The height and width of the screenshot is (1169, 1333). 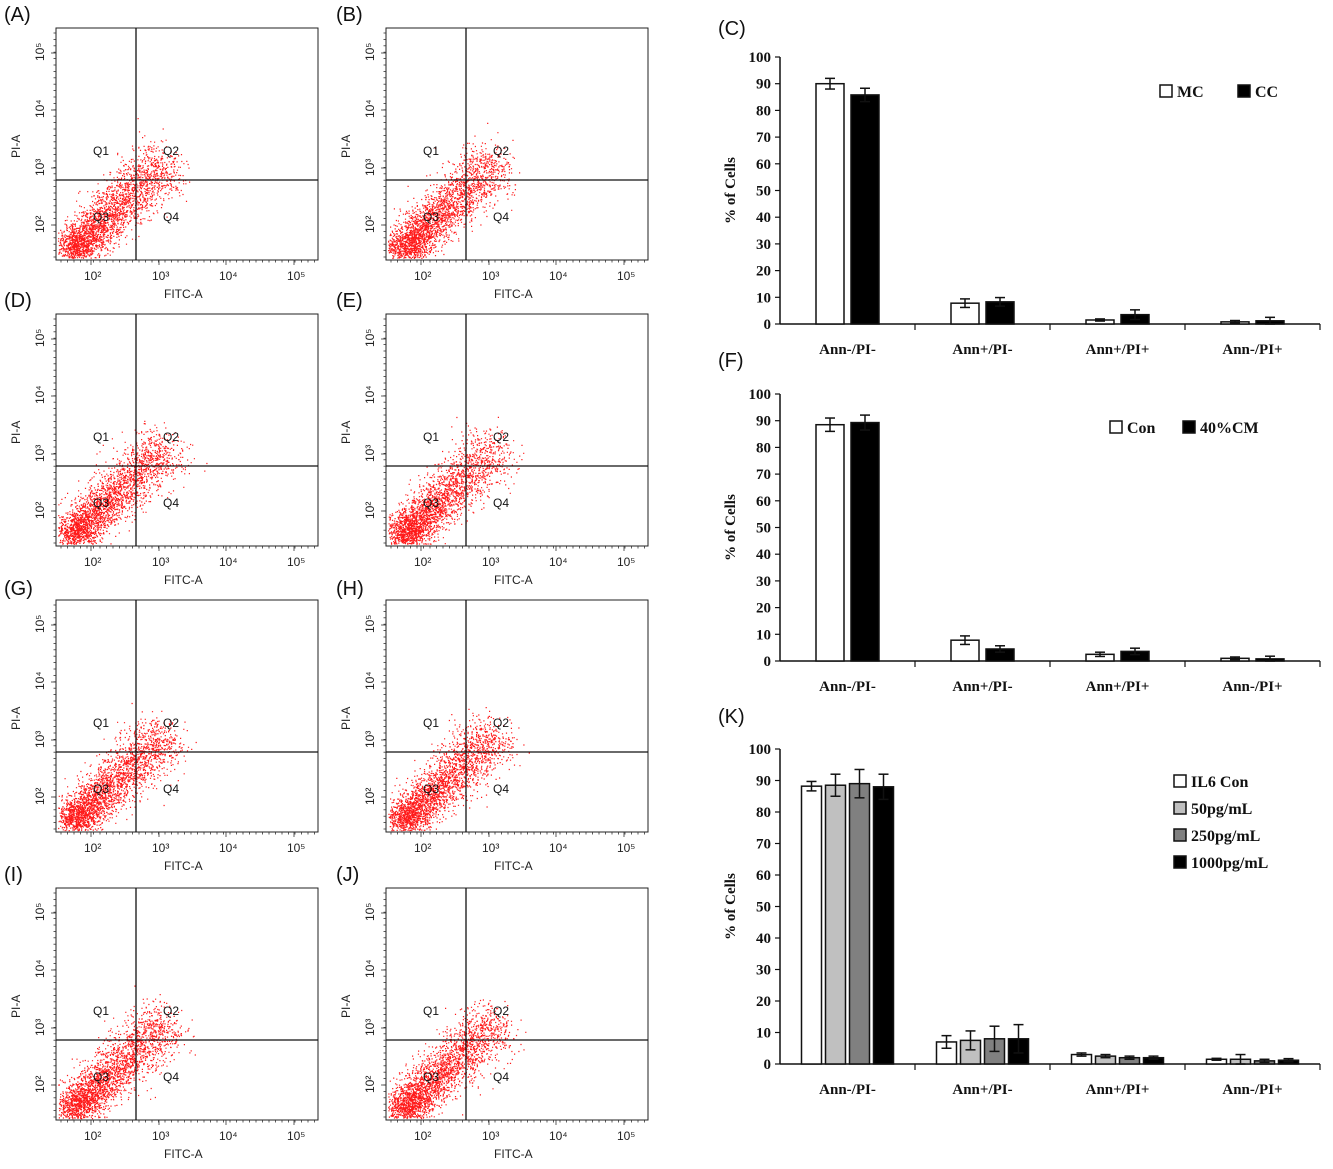 I want to click on y-tick-label: 10, so click(x=763, y=635).